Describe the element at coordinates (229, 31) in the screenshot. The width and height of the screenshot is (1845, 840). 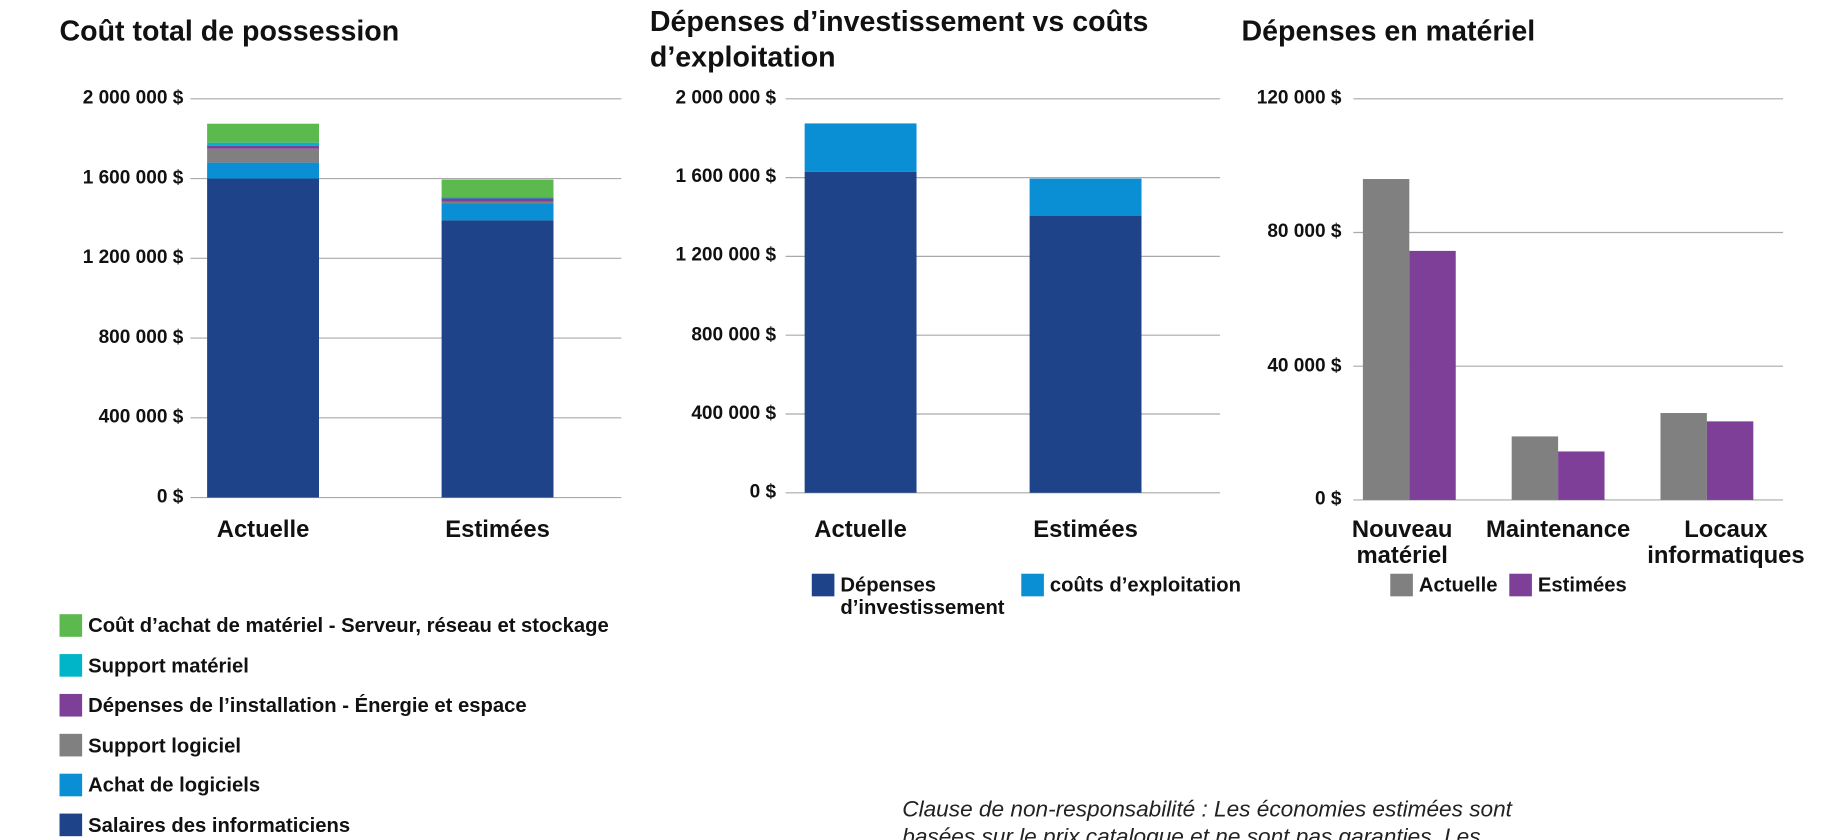
I see `chart-title: Coût total de possession` at that location.